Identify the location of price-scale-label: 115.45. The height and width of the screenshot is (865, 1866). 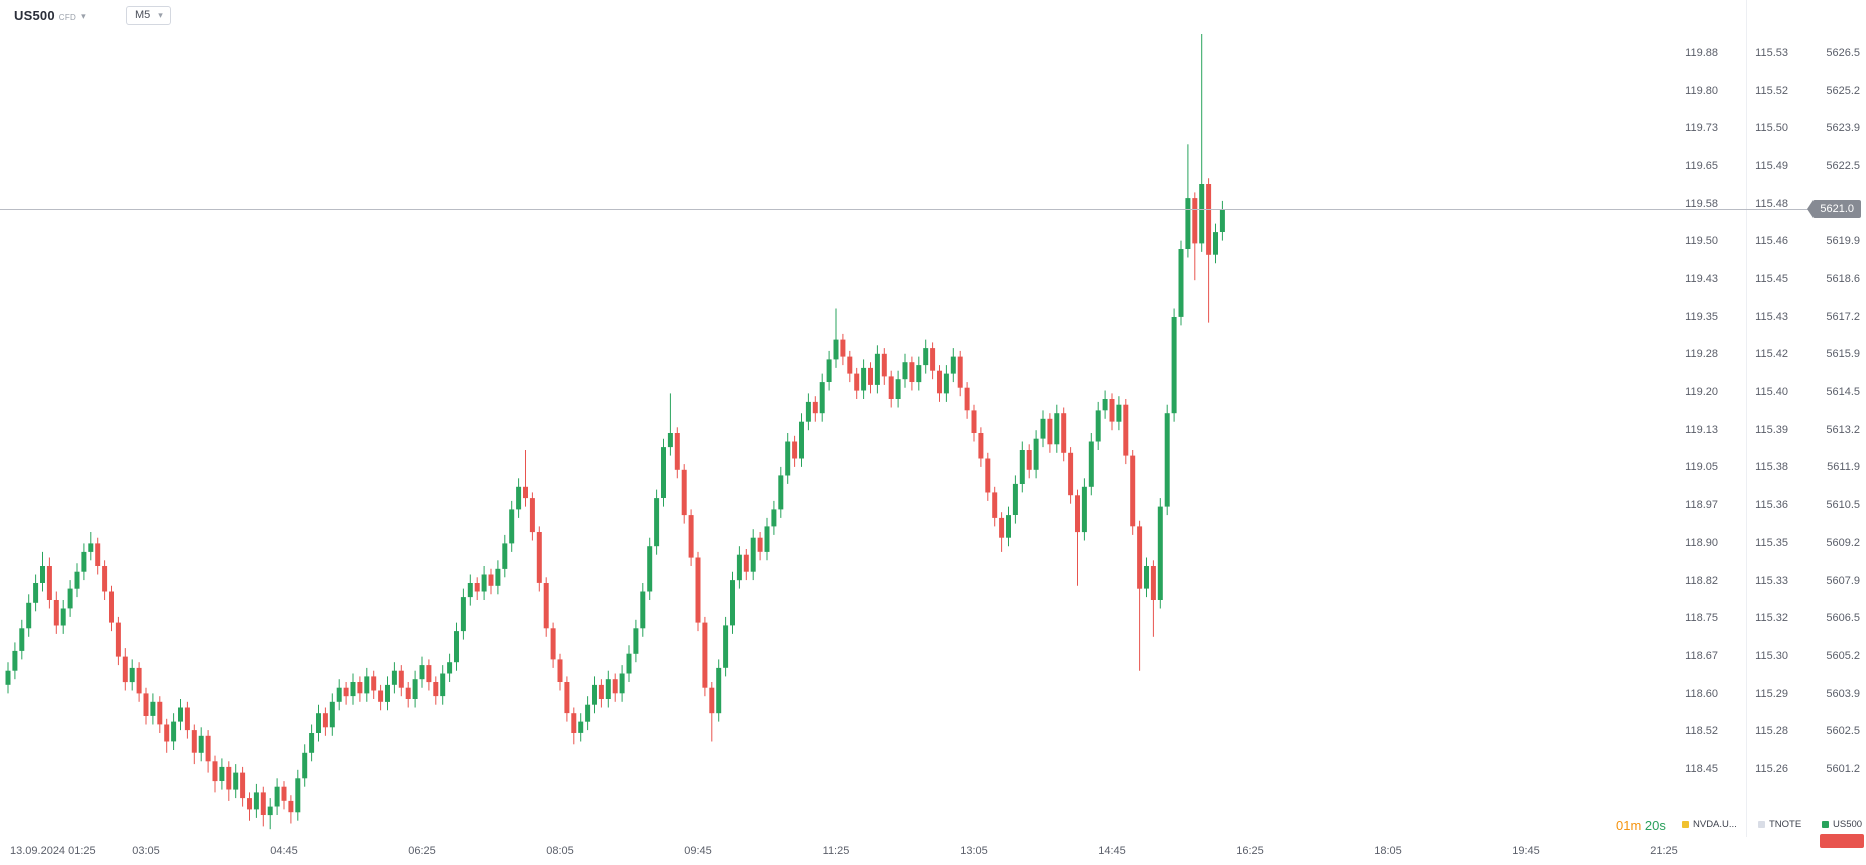
(1771, 279).